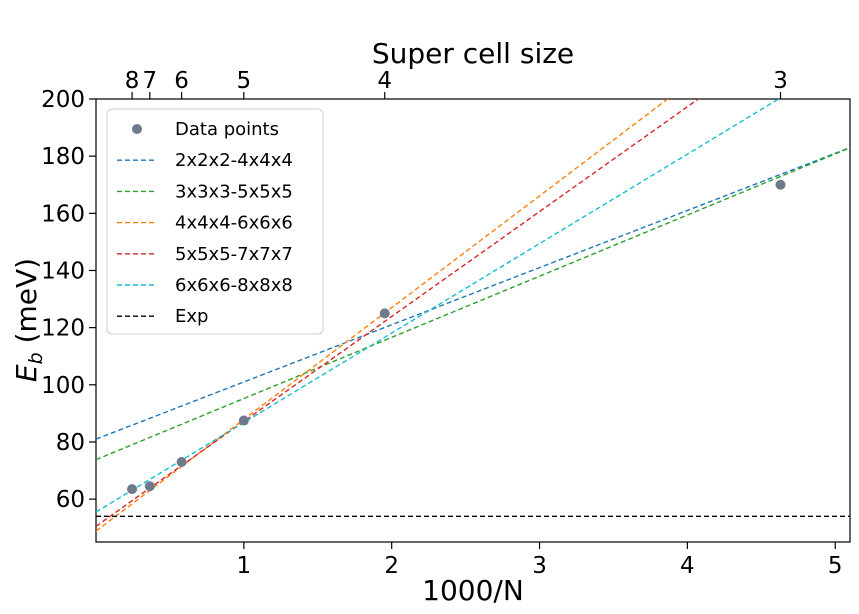  I want to click on x-tick-label: 5, so click(835, 566).